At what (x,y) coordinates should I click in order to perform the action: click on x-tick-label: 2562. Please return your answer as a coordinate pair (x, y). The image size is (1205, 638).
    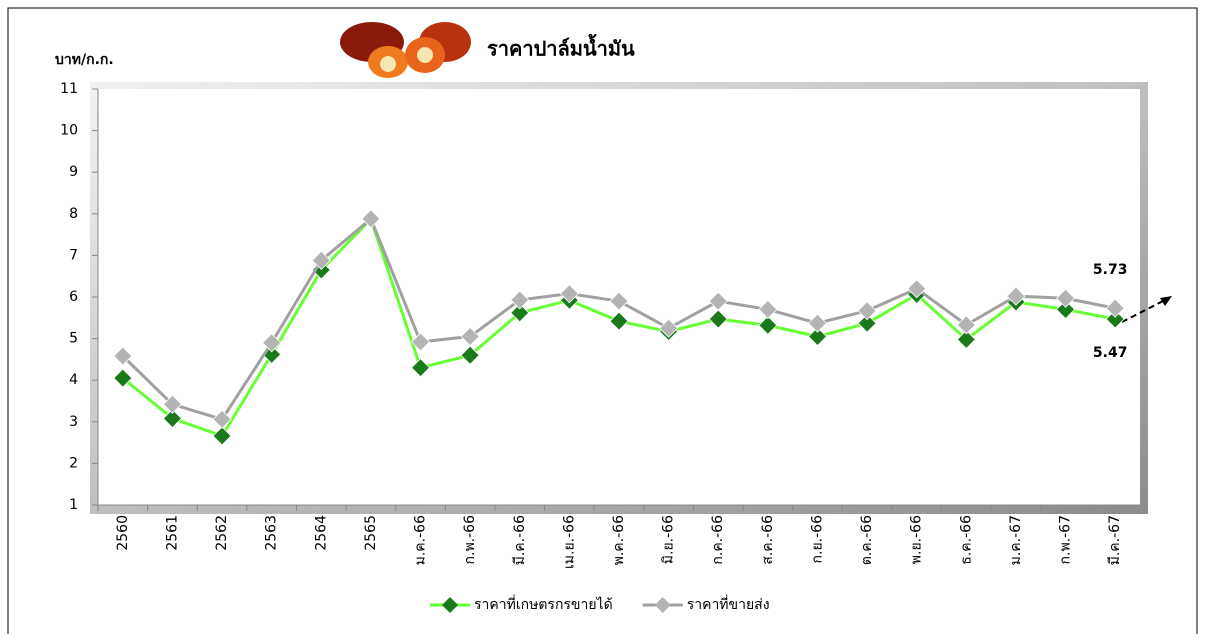
    Looking at the image, I should click on (222, 533).